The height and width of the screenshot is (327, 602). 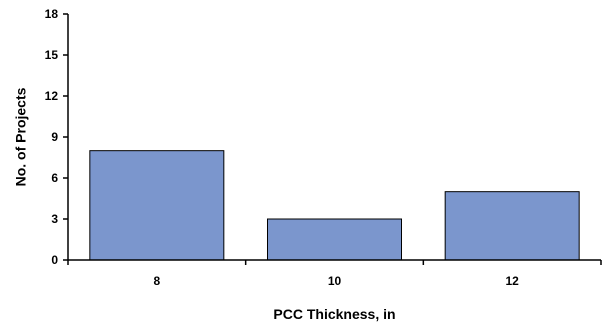 I want to click on y-tick-label: 18, so click(x=52, y=14).